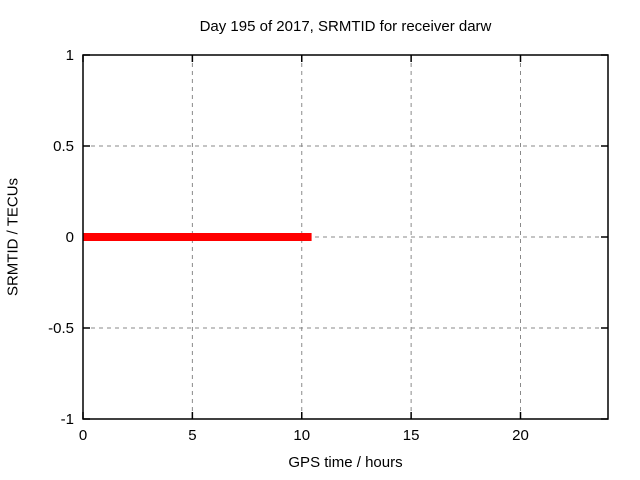  Describe the element at coordinates (61, 328) in the screenshot. I see `y-tick-label: -0.5` at that location.